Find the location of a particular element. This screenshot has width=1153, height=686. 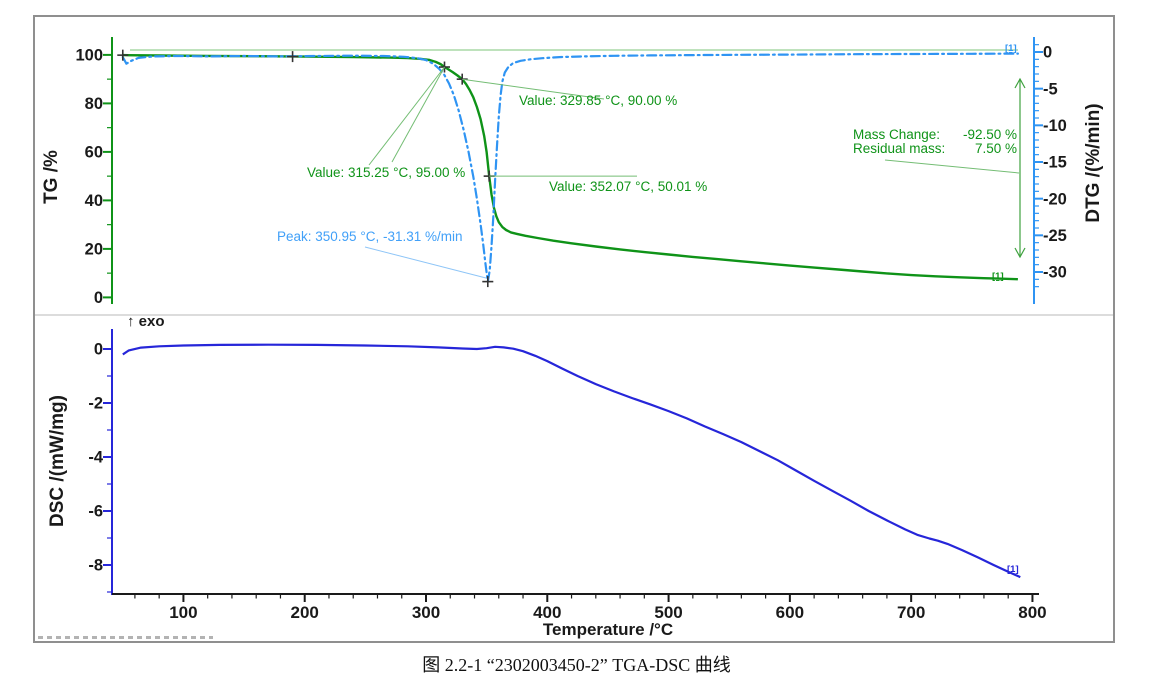

mass-change-arrow-head-bottom is located at coordinates (1020, 253).